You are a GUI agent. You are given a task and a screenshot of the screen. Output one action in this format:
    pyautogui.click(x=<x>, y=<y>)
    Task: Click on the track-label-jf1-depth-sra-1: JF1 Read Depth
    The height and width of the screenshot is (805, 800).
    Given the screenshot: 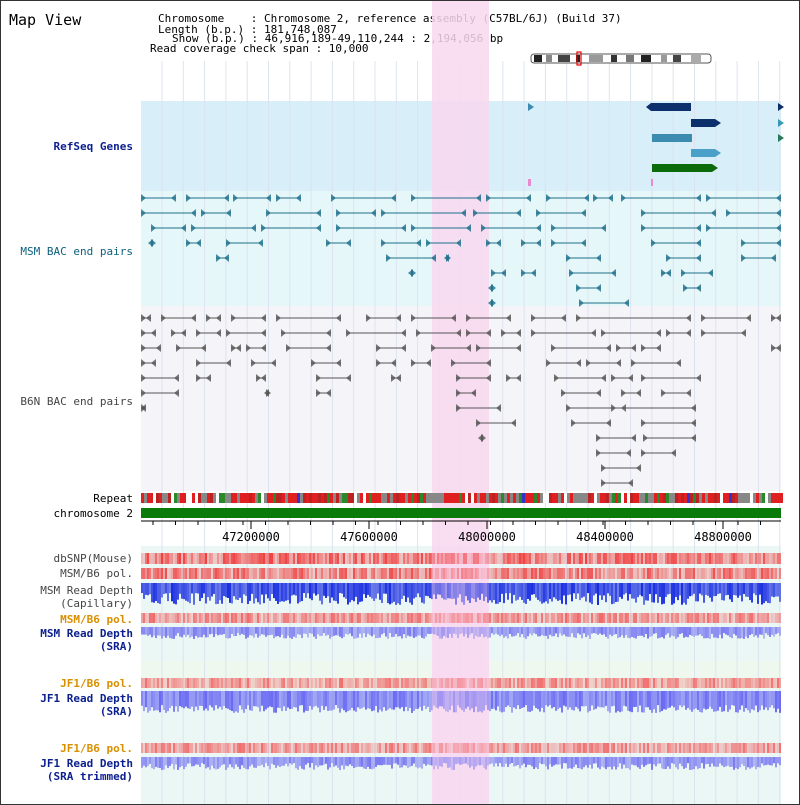 What is the action you would take?
    pyautogui.click(x=86, y=698)
    